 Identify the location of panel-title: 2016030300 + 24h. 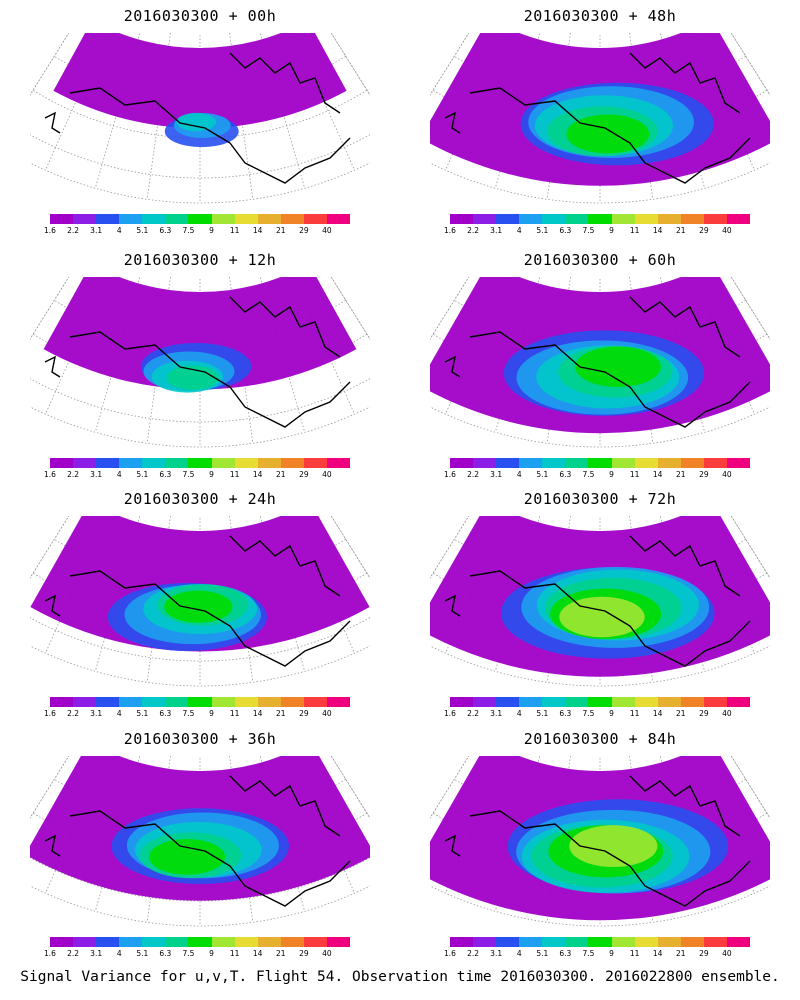
(200, 499).